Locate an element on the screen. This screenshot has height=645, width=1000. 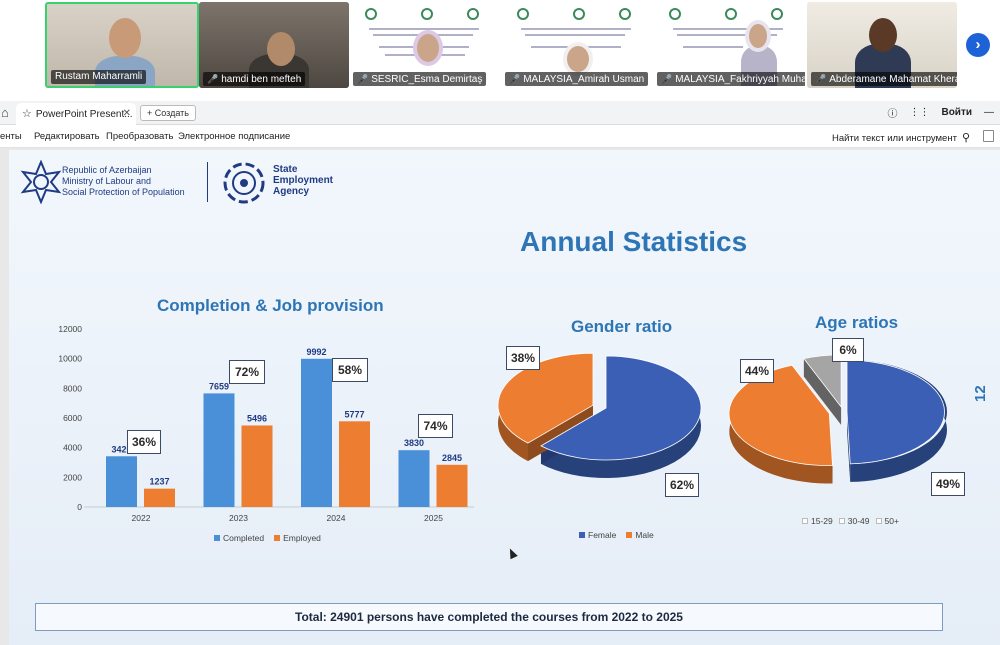
bar-value-label: 9992 is located at coordinates (316, 352).